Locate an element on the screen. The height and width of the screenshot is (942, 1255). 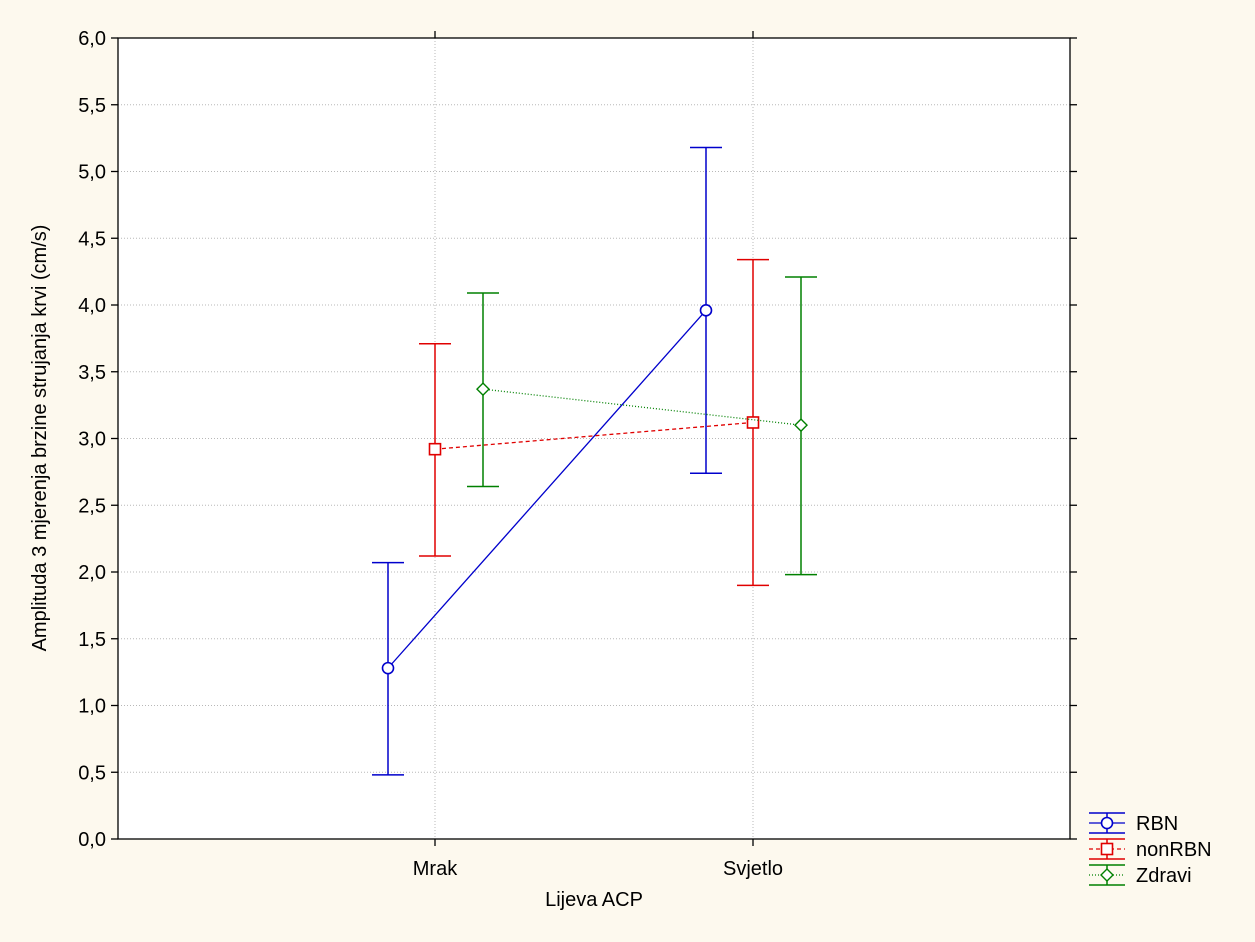
series-Zdravi is located at coordinates (642, 426).